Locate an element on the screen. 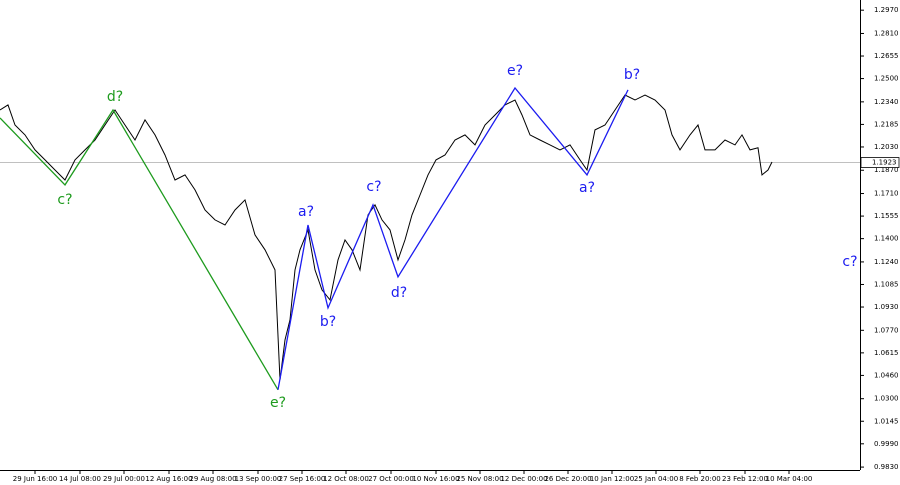  y-tick-label: 1.2970 is located at coordinates (886, 10).